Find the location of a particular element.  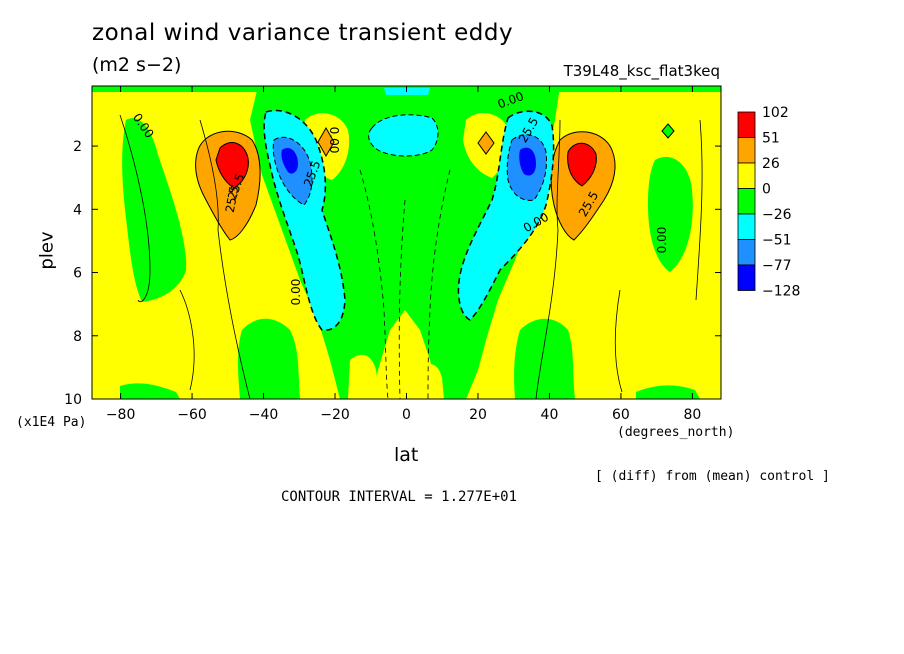

contour-label: 25.5 is located at coordinates (232, 199).